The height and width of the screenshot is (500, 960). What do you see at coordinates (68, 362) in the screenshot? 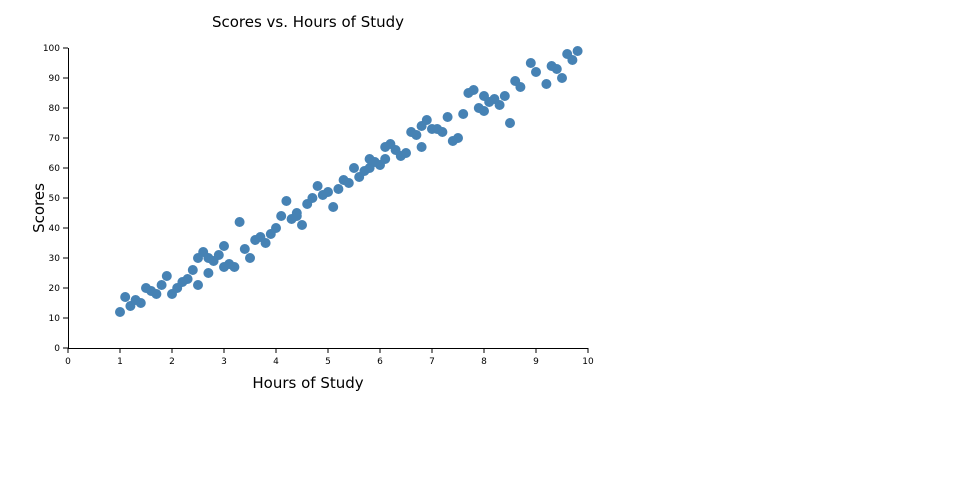
I see `x-tick-label: 0` at bounding box center [68, 362].